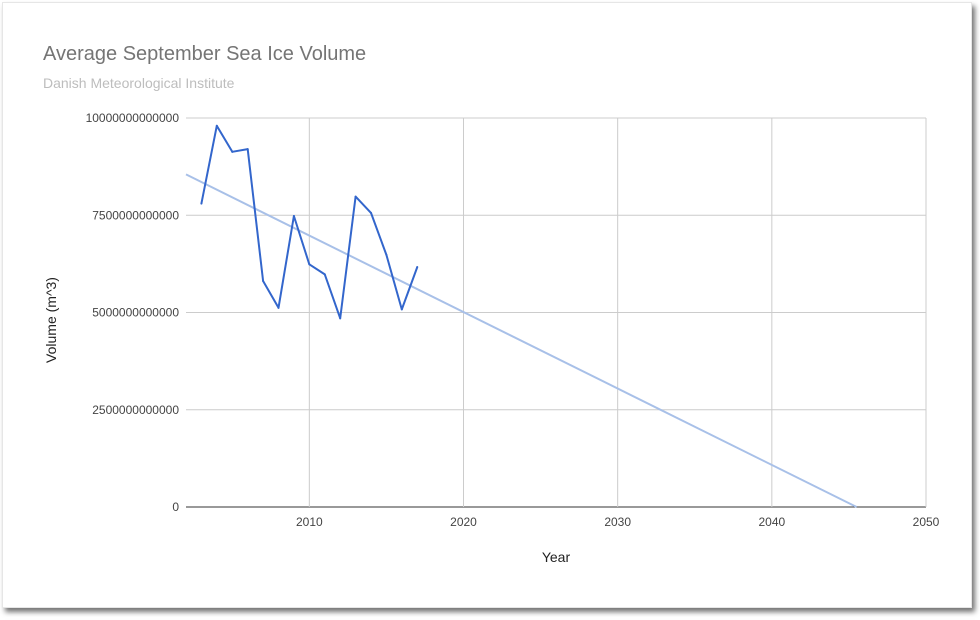 This screenshot has height=620, width=980. I want to click on y-tick-label: 2500000000000, so click(135, 410).